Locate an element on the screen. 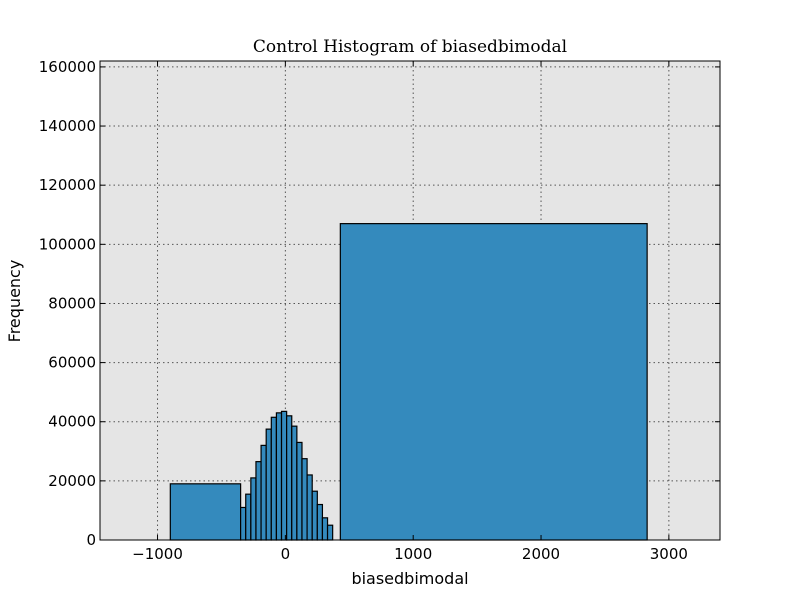 This screenshot has height=600, width=800. x-tick-label: 2000 is located at coordinates (541, 554).